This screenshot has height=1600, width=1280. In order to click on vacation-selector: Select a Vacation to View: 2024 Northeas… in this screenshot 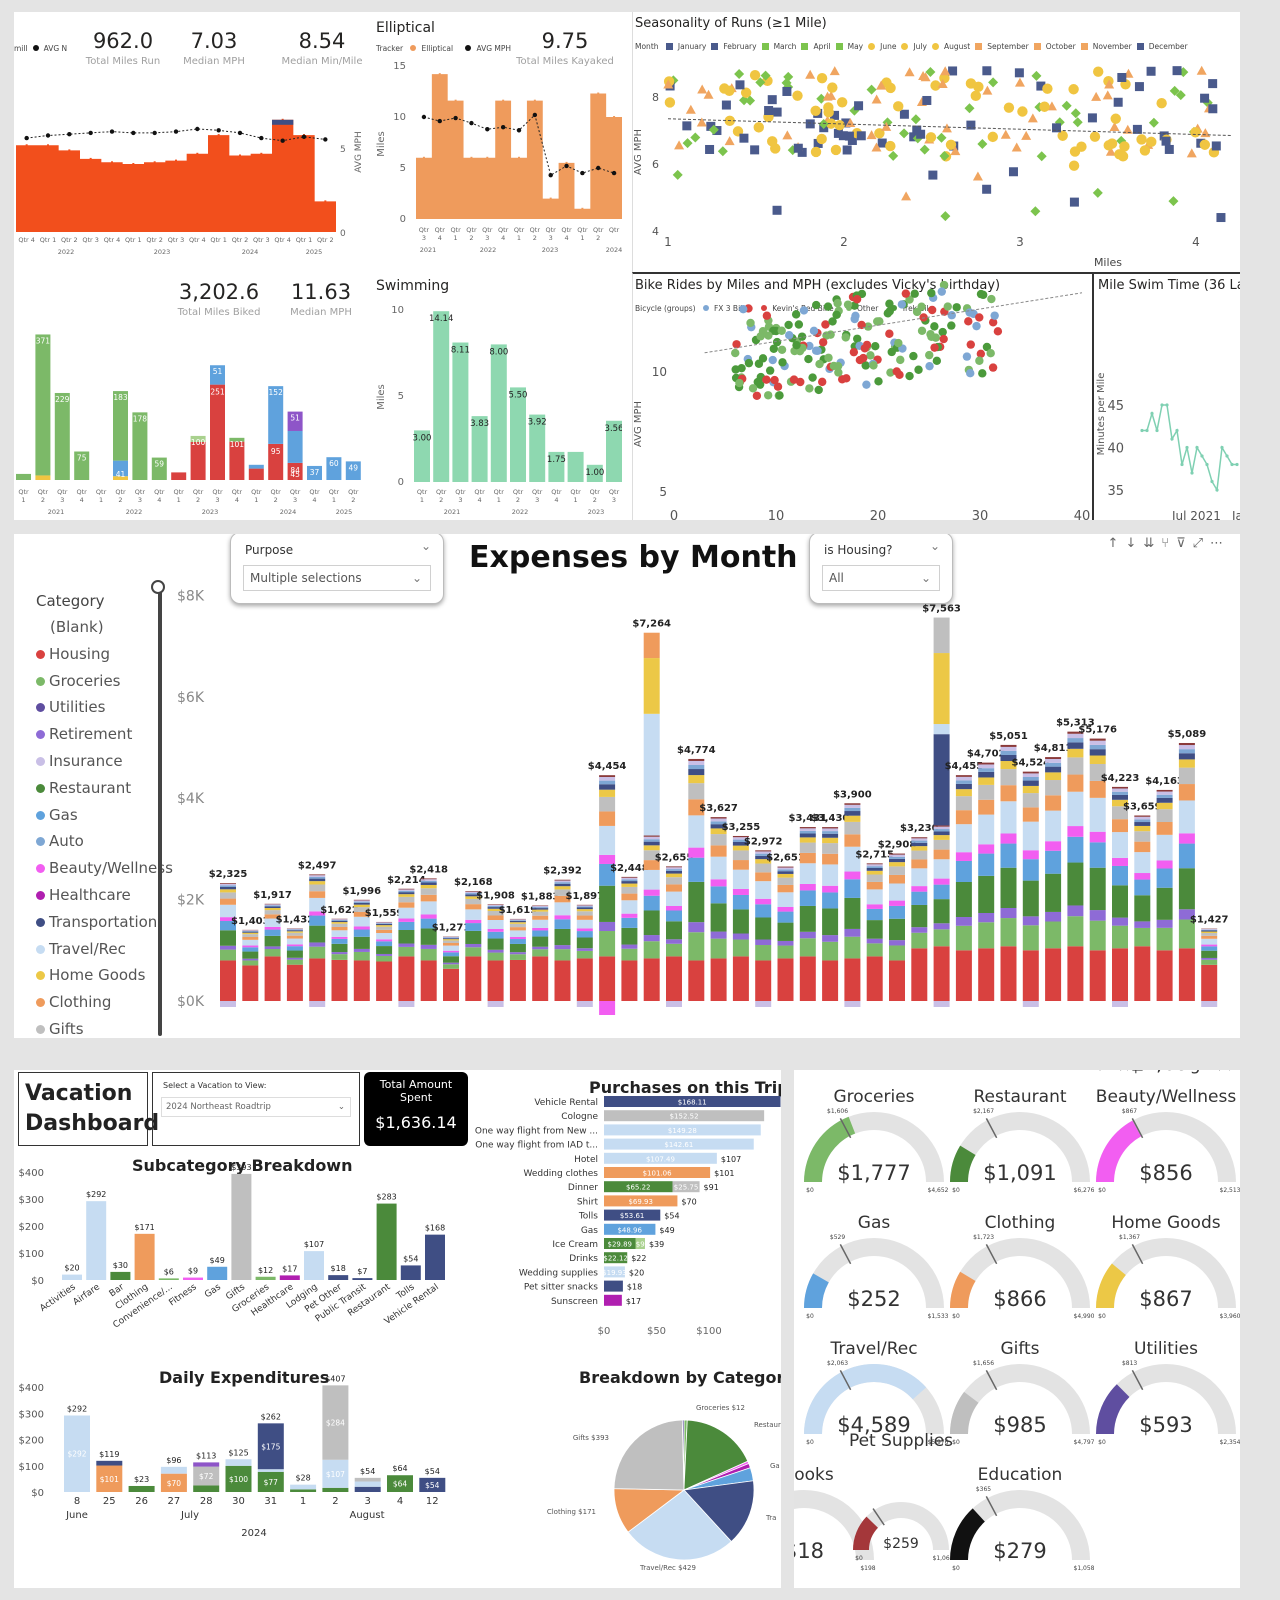, I will do `click(256, 1109)`.